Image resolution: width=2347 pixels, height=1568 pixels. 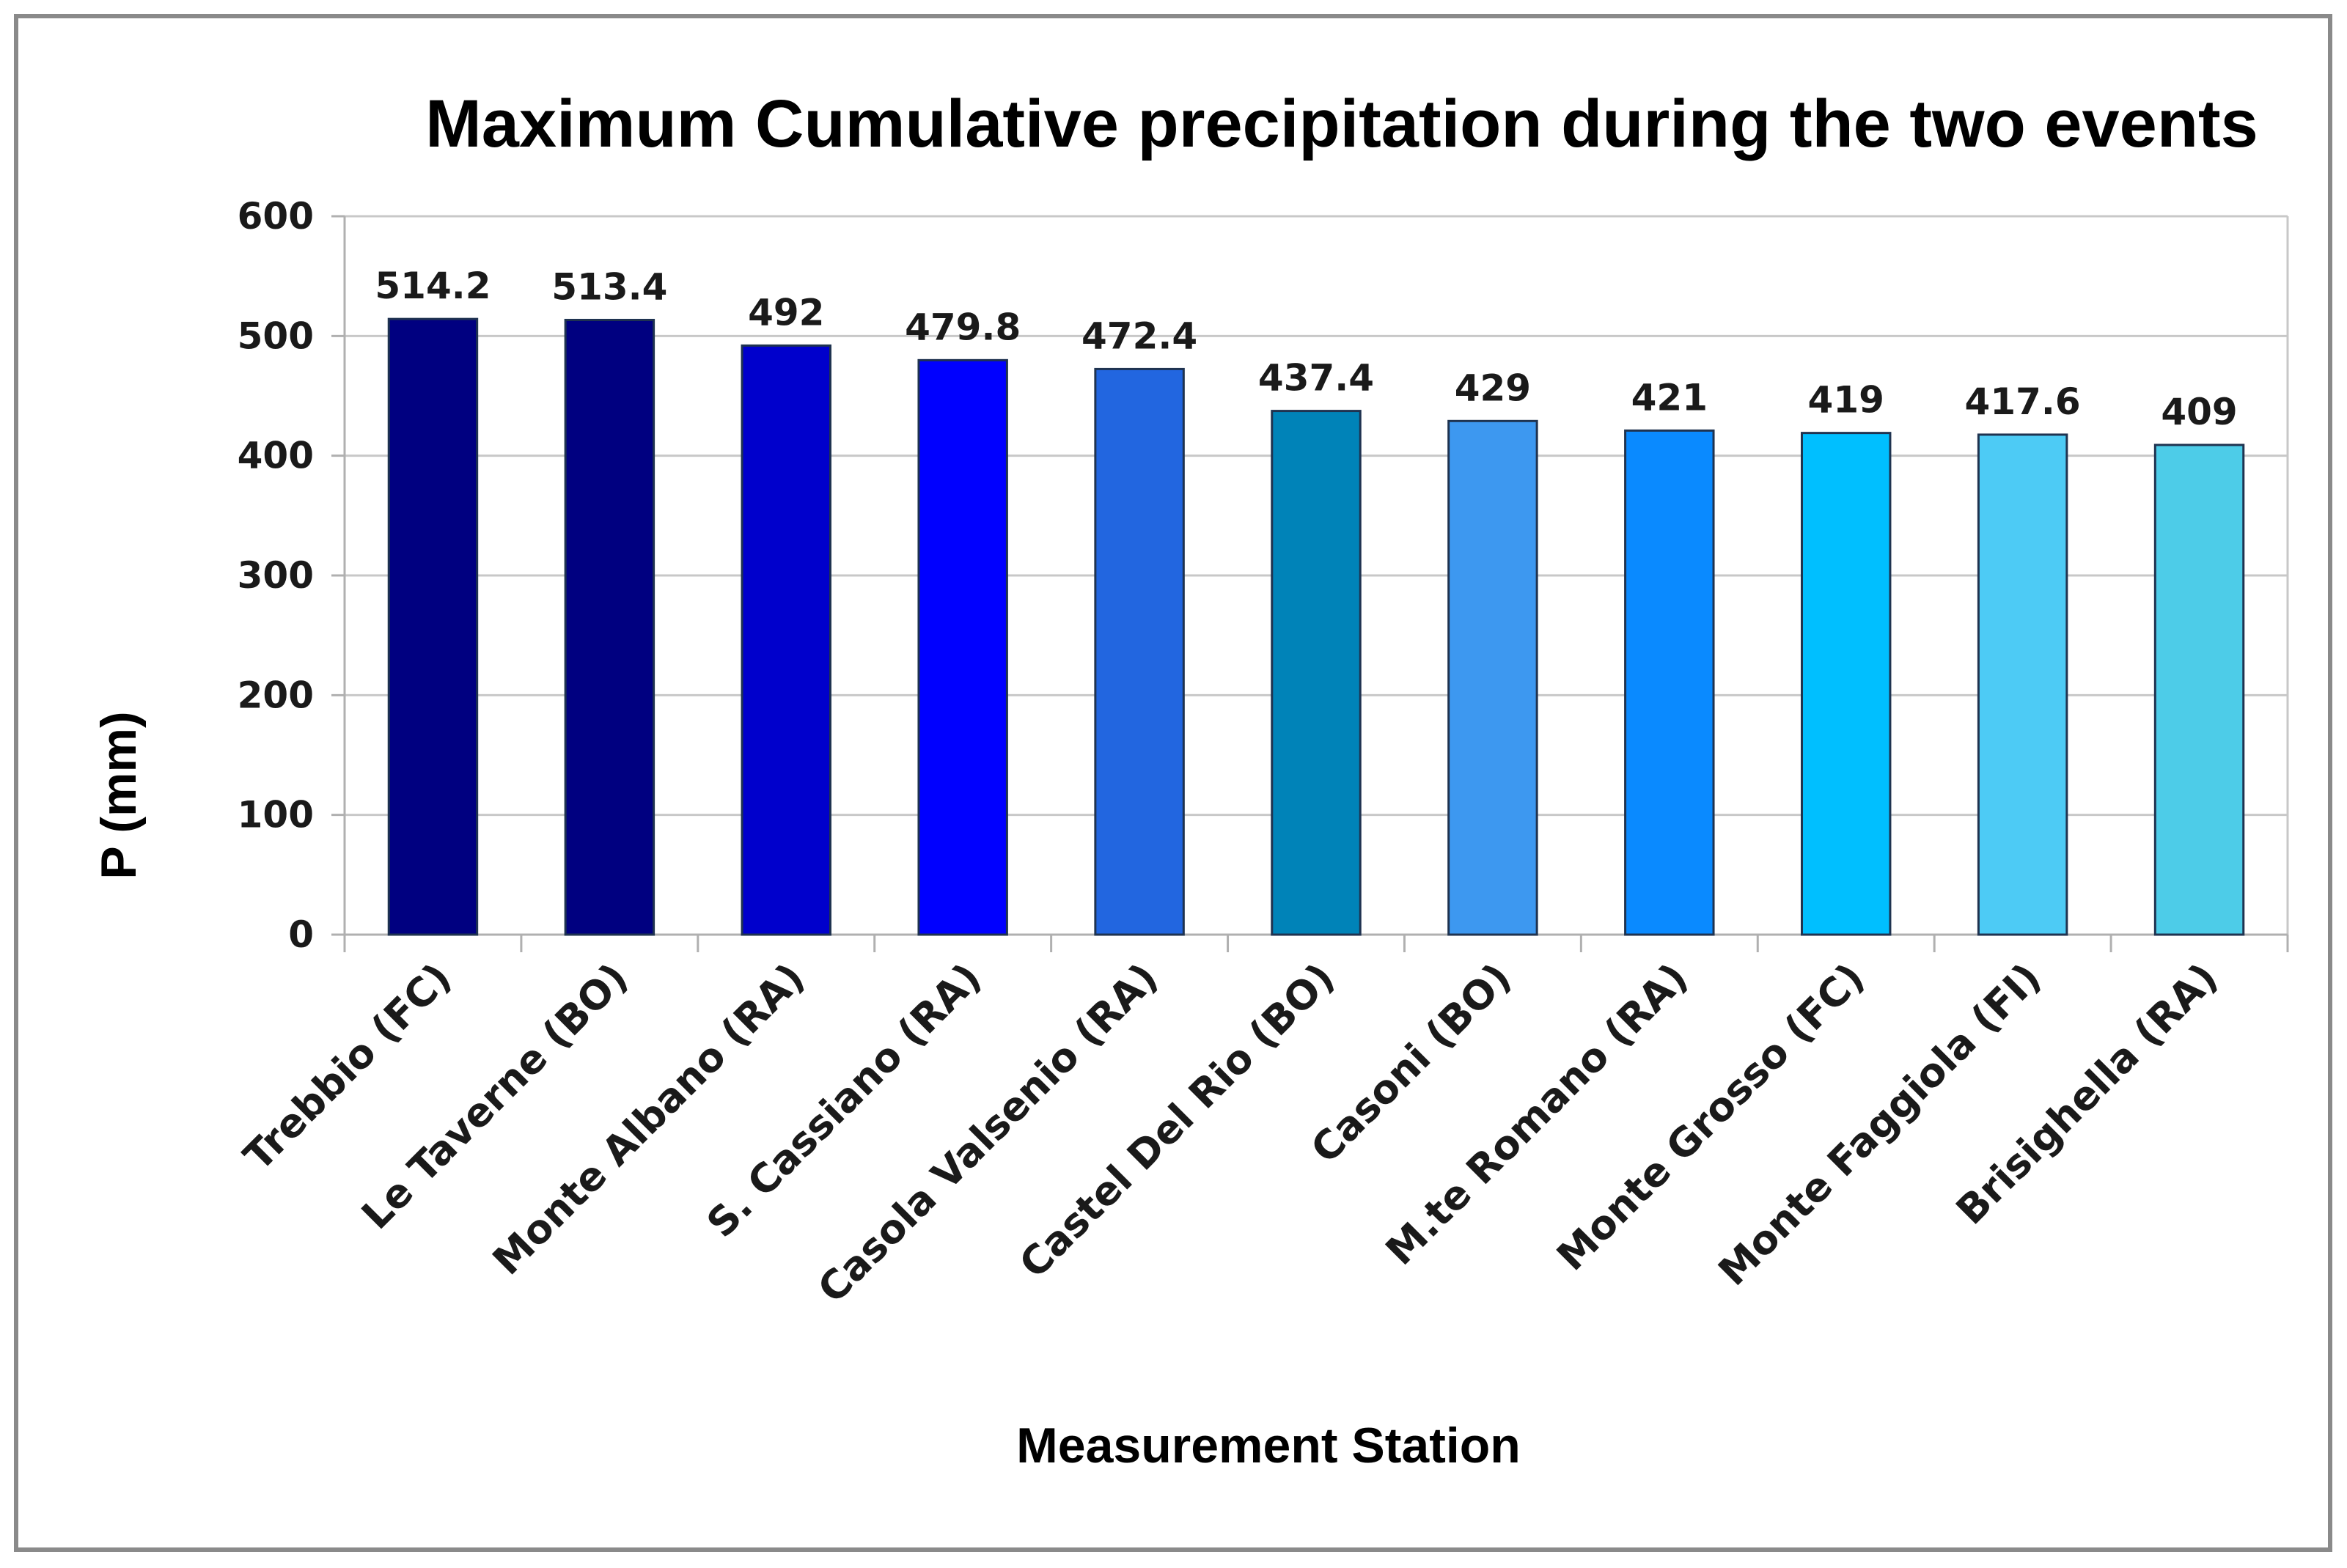 What do you see at coordinates (276, 695) in the screenshot?
I see `y-tick-label: 200` at bounding box center [276, 695].